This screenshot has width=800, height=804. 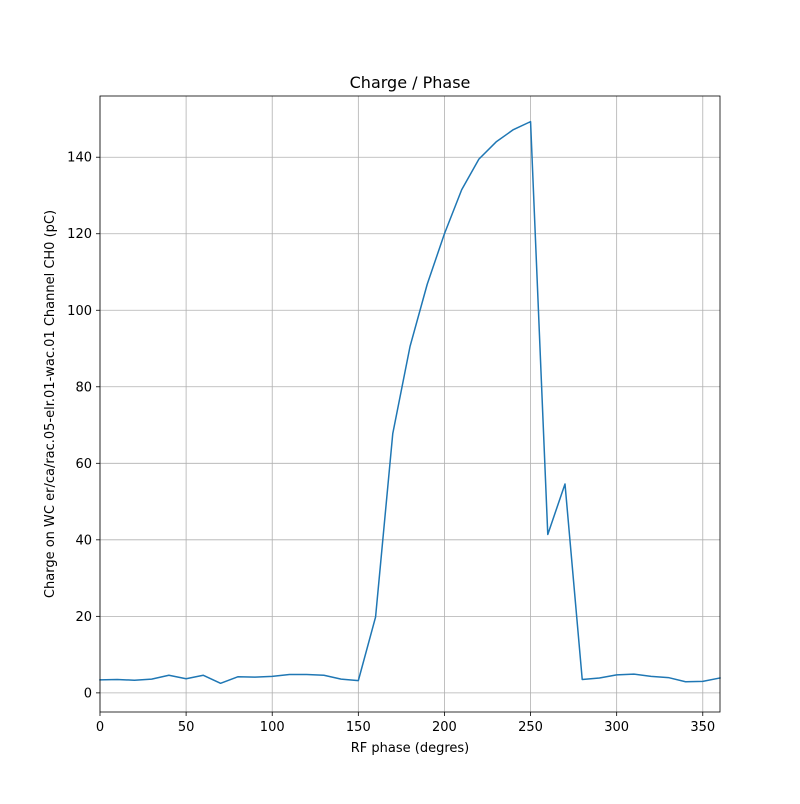 What do you see at coordinates (616, 727) in the screenshot?
I see `x-tick-label: 300` at bounding box center [616, 727].